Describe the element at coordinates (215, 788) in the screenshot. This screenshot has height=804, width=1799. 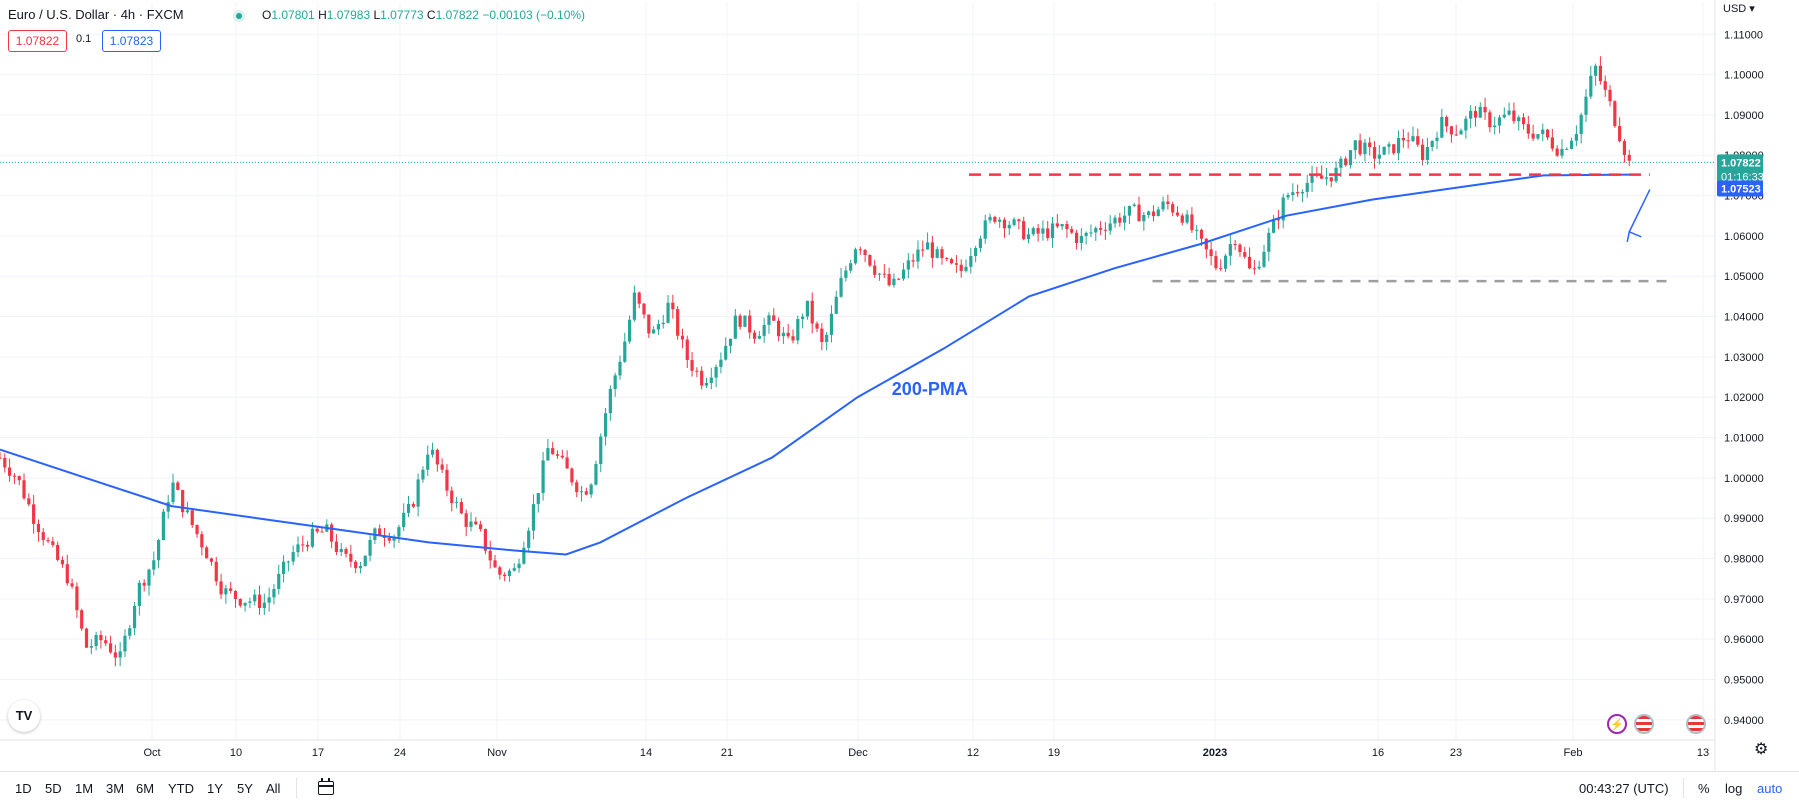
I see `timeframe-1y: 1Y` at that location.